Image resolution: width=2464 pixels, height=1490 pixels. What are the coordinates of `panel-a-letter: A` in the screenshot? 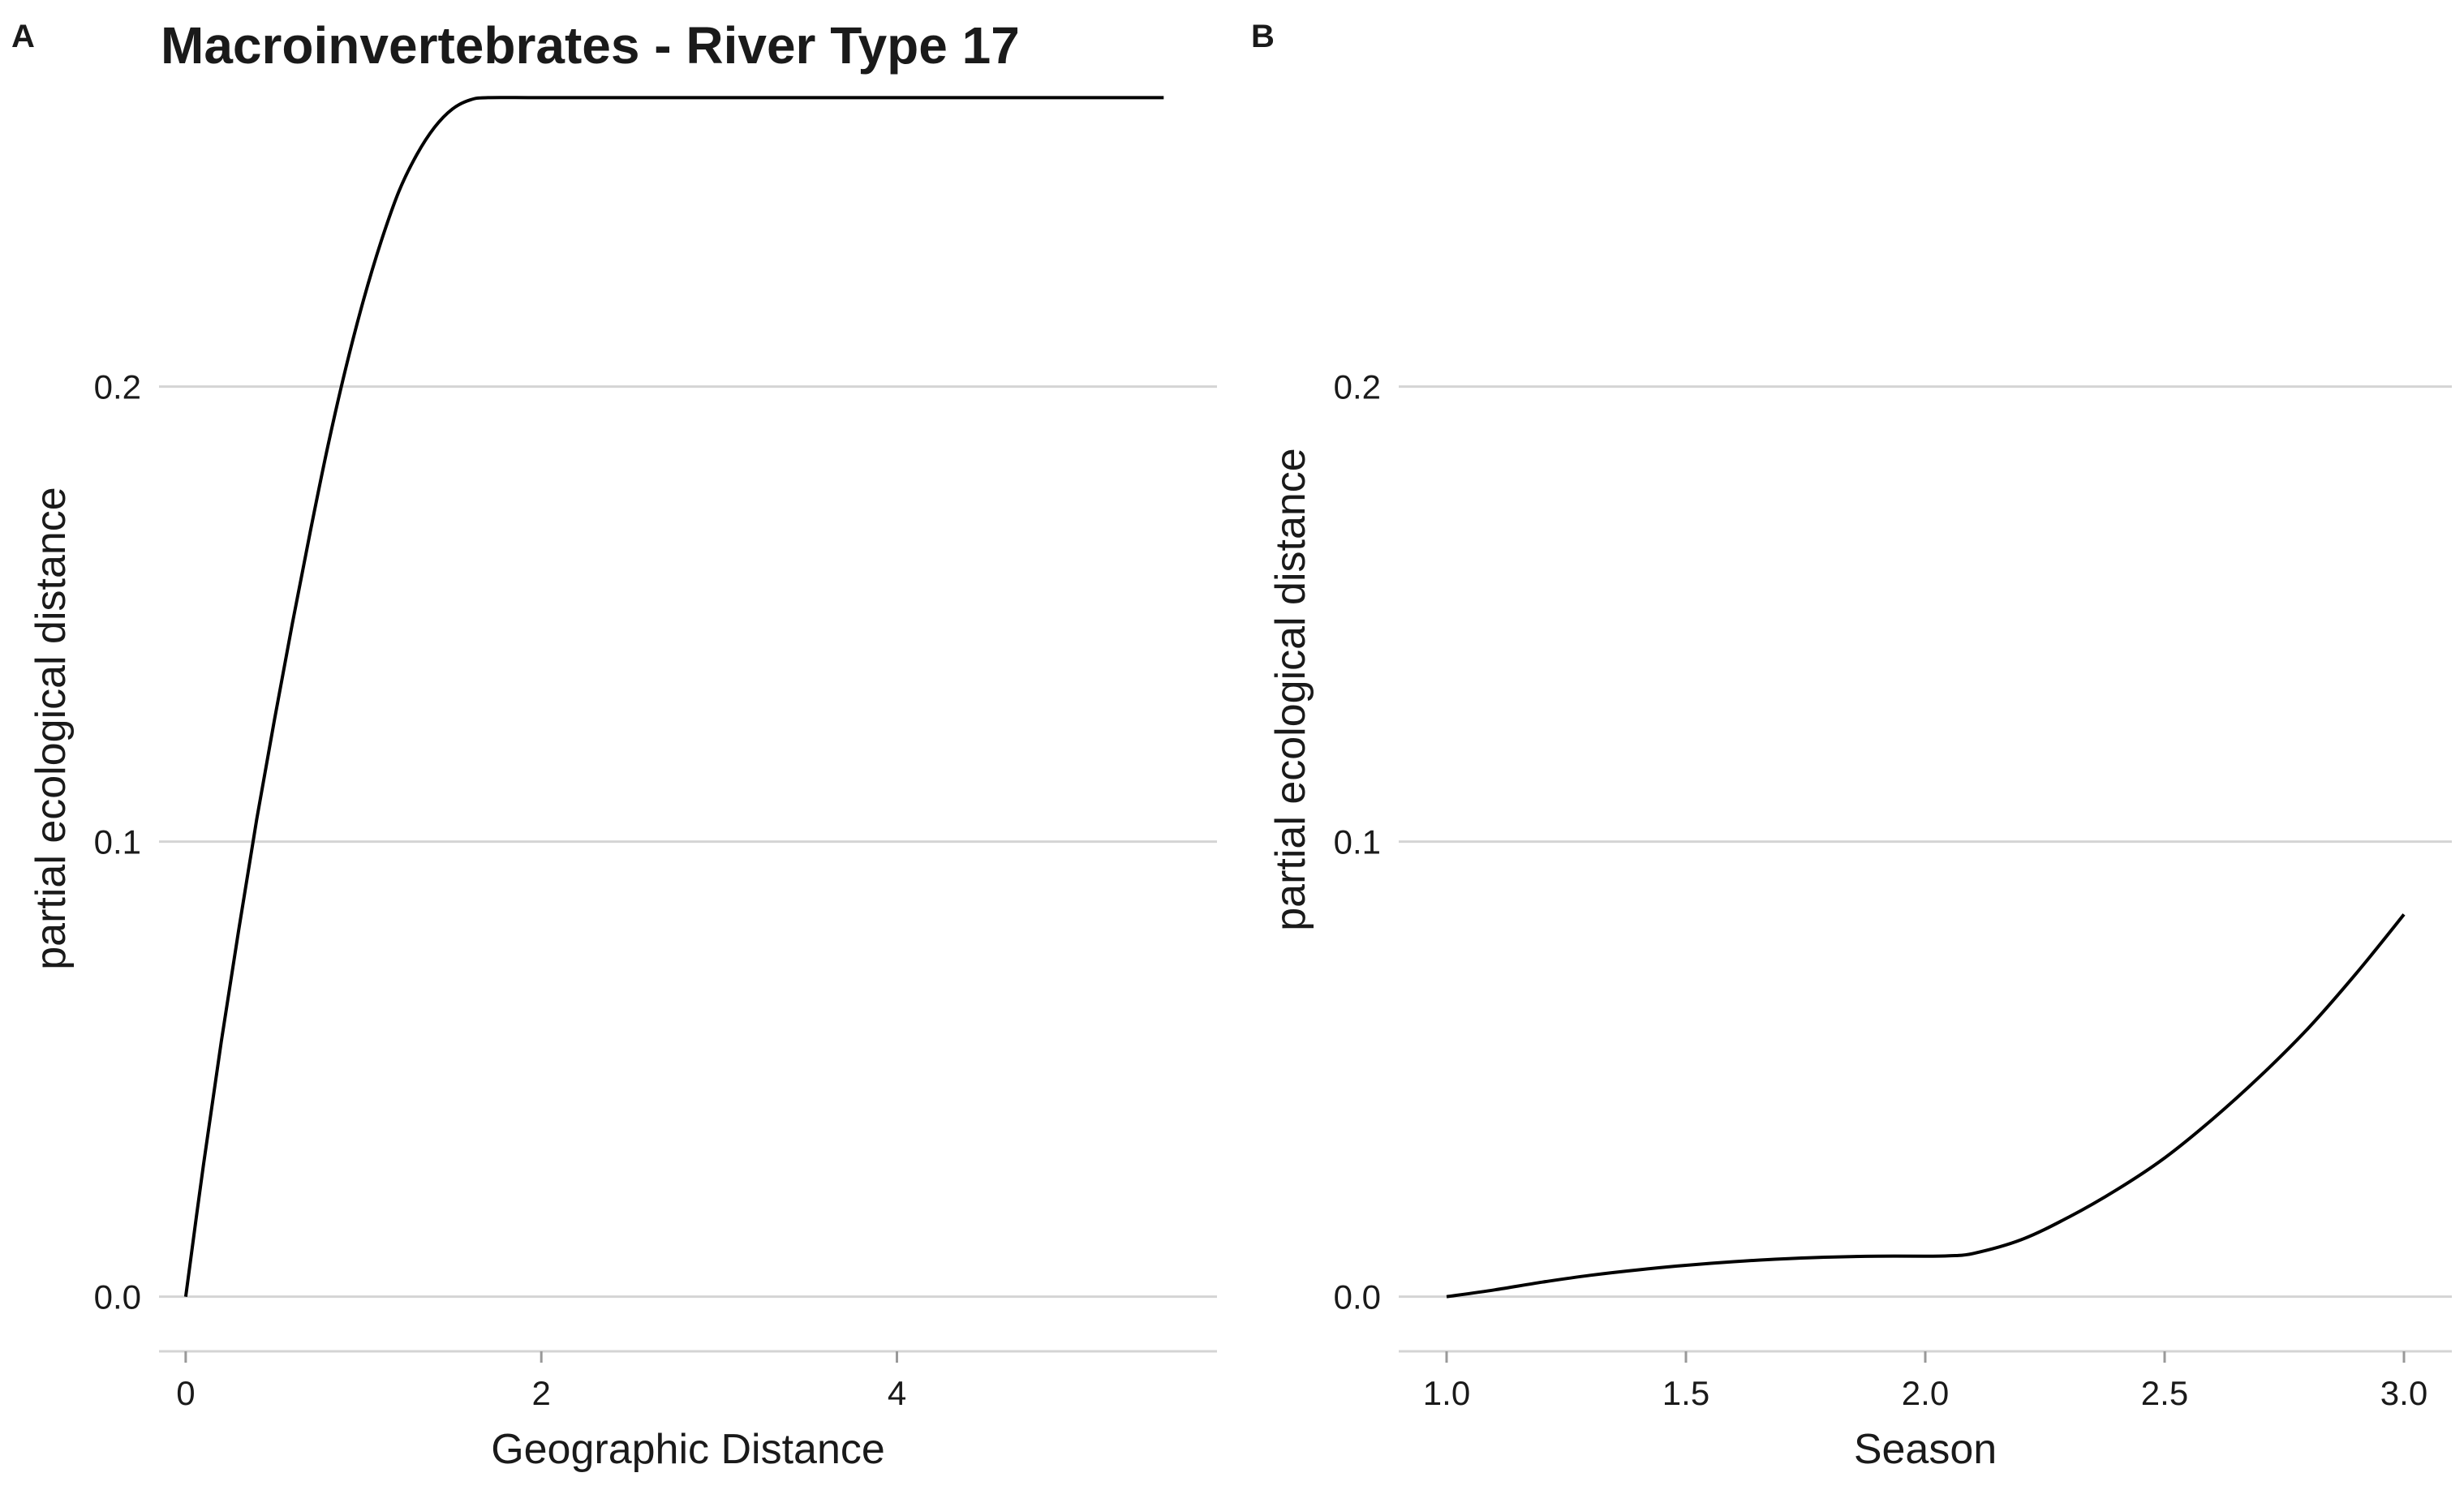 It's located at (23, 36).